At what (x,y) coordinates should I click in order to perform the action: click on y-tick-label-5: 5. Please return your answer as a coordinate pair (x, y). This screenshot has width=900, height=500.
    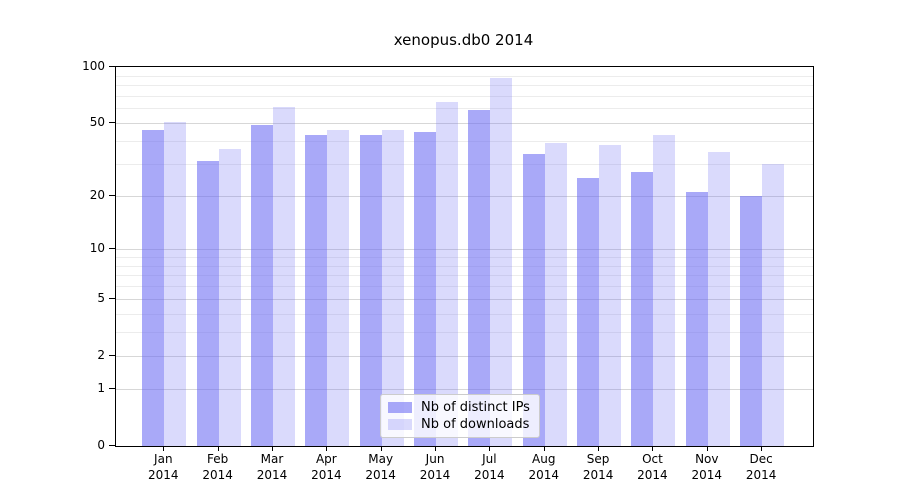
    Looking at the image, I should click on (101, 297).